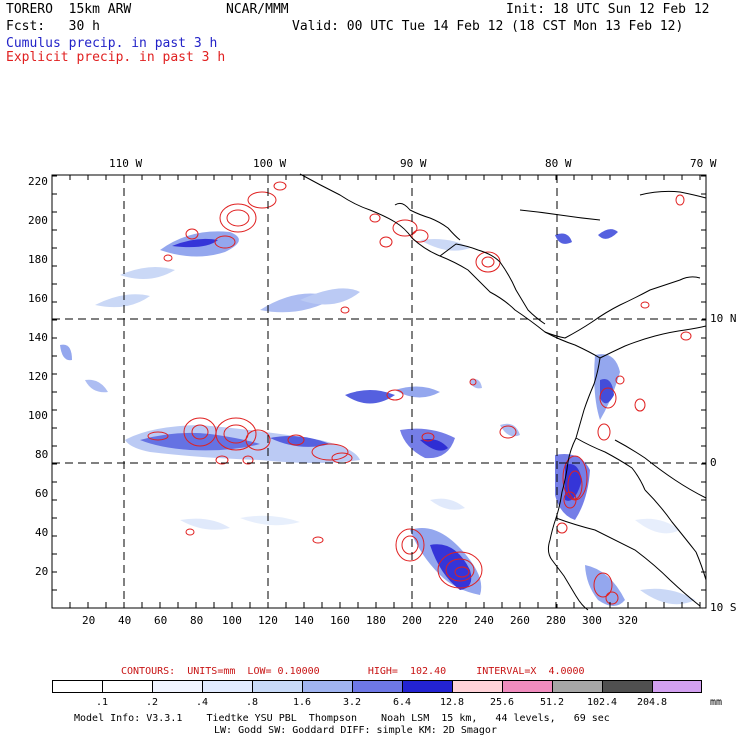 The image size is (740, 740). I want to click on x-tick-label: 180, so click(376, 620).